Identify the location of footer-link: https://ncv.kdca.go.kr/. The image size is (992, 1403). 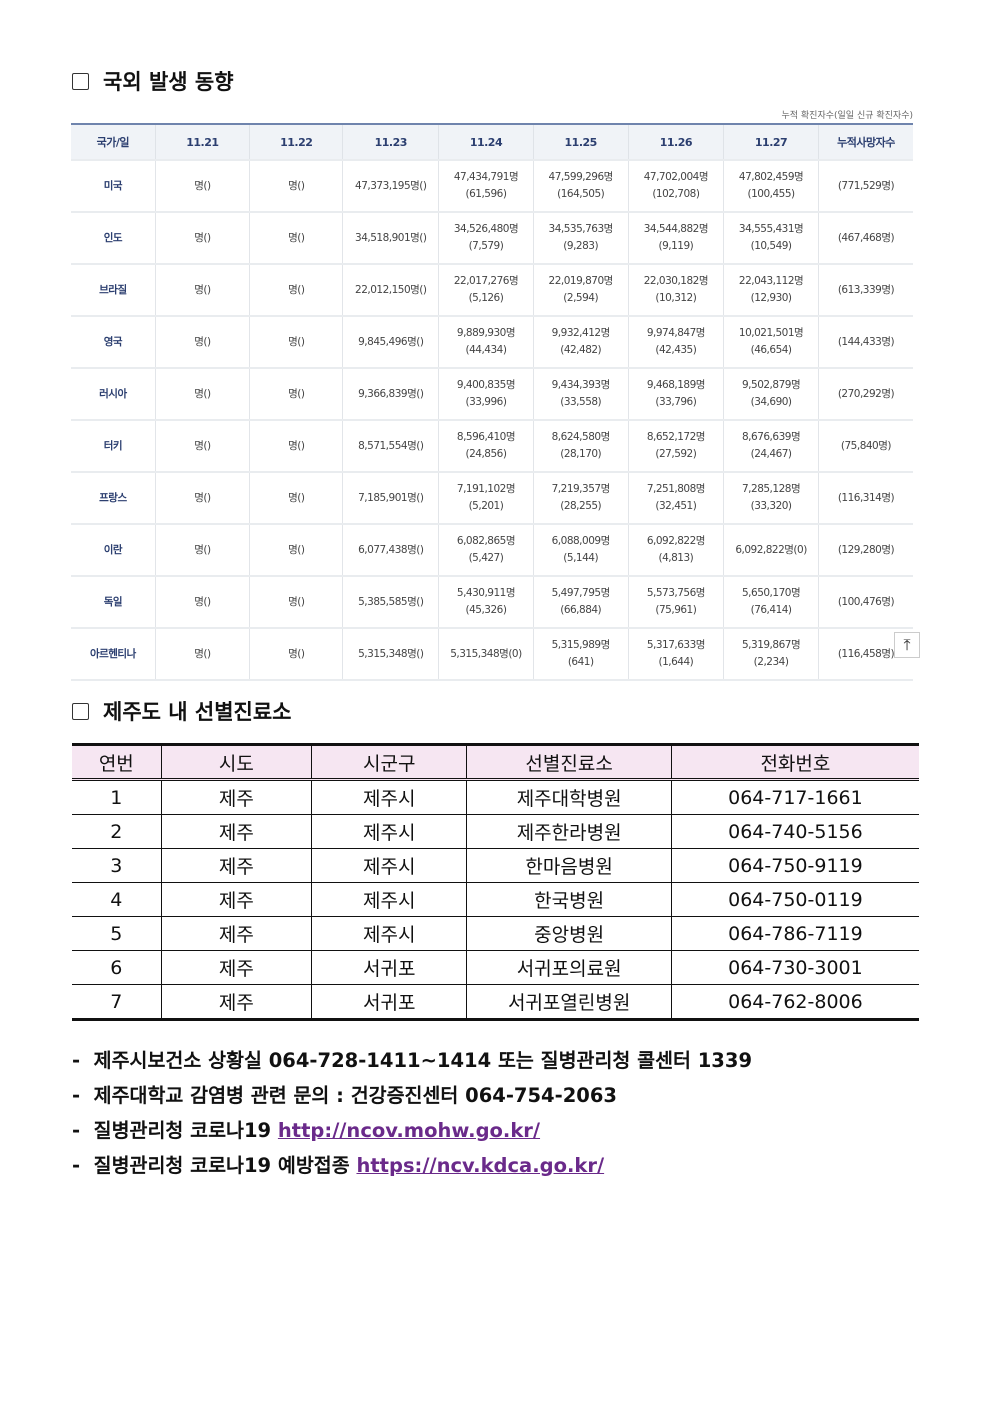
(480, 1165).